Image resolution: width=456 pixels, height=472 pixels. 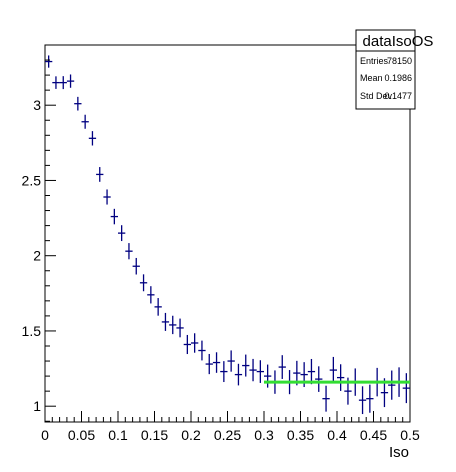 I want to click on stats-stddev-value: 0.1477, so click(x=398, y=96).